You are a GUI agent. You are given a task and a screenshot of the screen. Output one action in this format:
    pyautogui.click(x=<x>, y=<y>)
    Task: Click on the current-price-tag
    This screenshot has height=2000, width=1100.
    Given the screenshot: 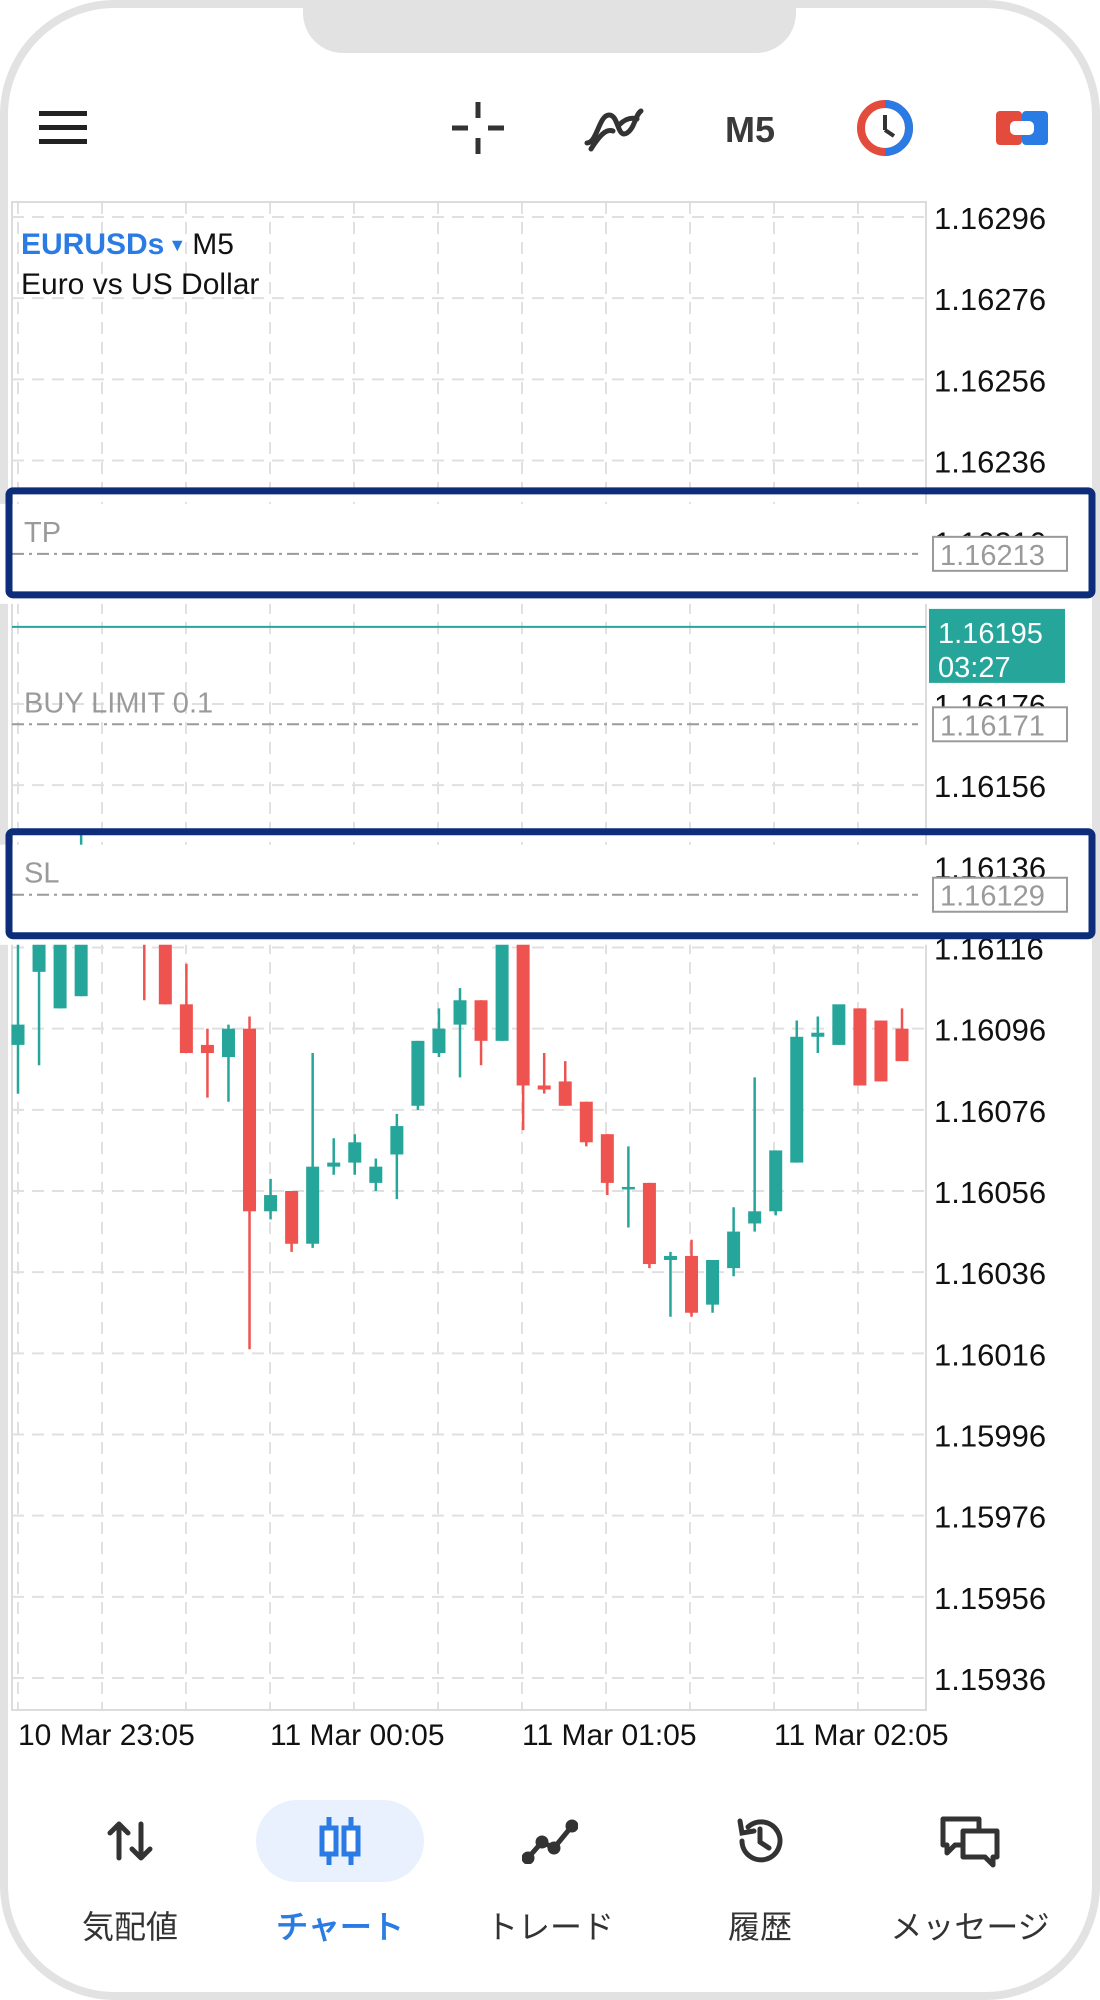 What is the action you would take?
    pyautogui.click(x=997, y=645)
    